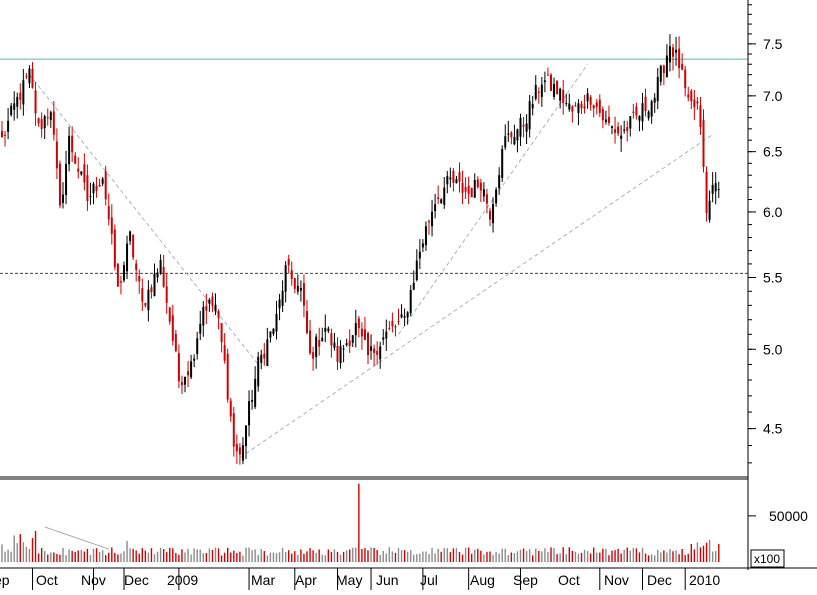  I want to click on volume-unit-label: x100, so click(767, 559).